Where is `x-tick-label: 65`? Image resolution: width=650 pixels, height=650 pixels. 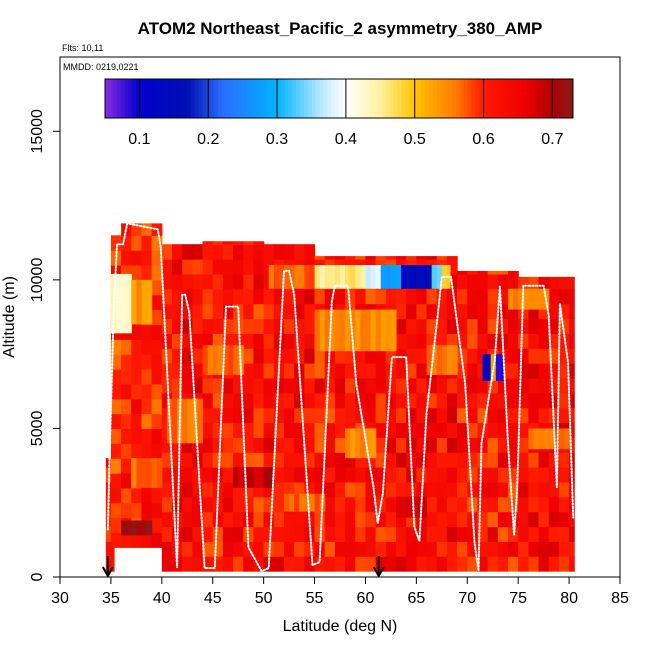 x-tick-label: 65 is located at coordinates (416, 598).